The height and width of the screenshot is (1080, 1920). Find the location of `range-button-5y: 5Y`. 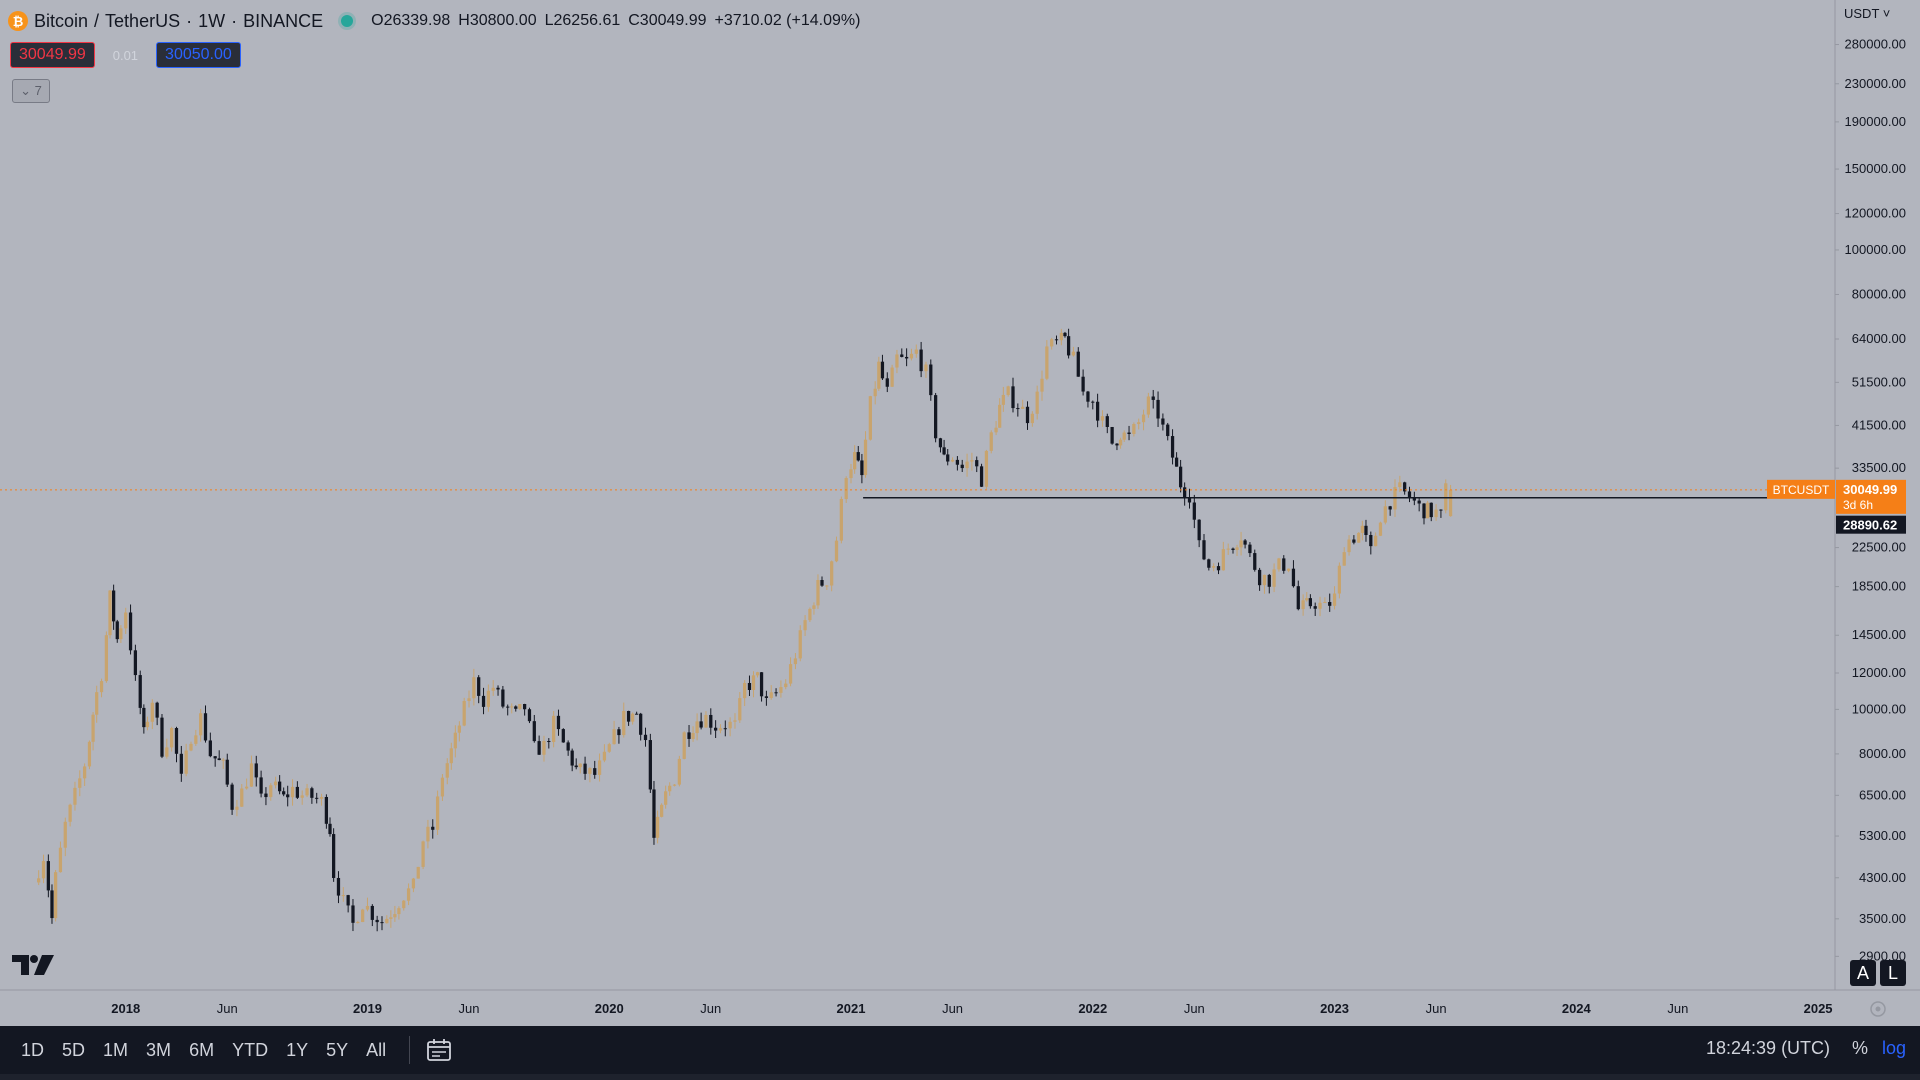

range-button-5y: 5Y is located at coordinates (337, 1049).